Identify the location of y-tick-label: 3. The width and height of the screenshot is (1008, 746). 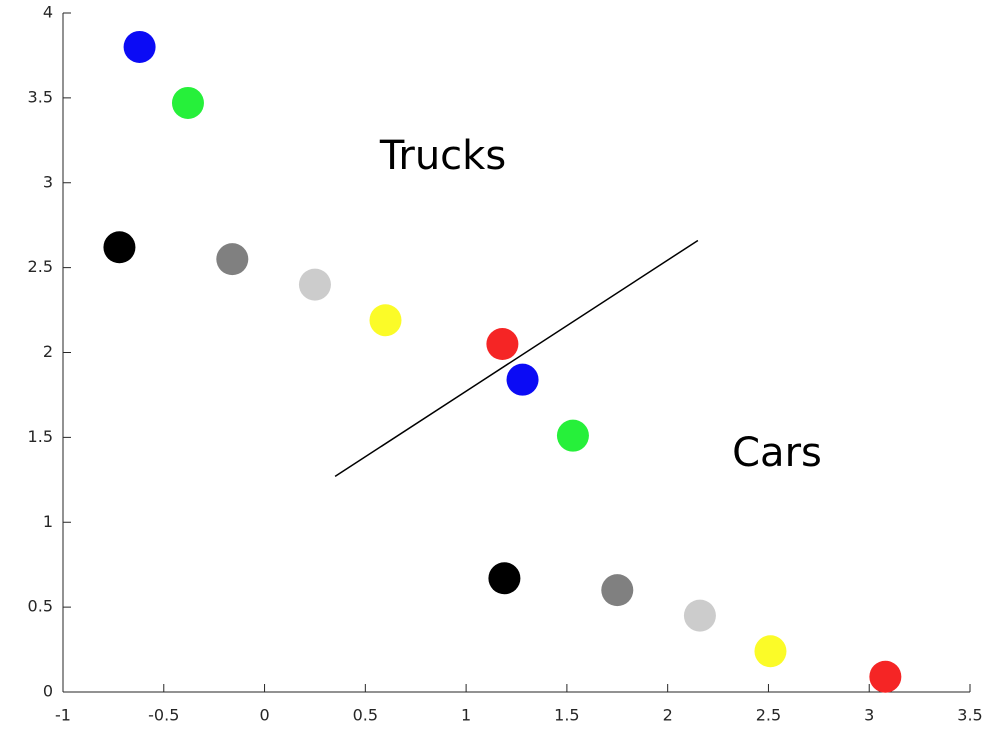
(48, 181).